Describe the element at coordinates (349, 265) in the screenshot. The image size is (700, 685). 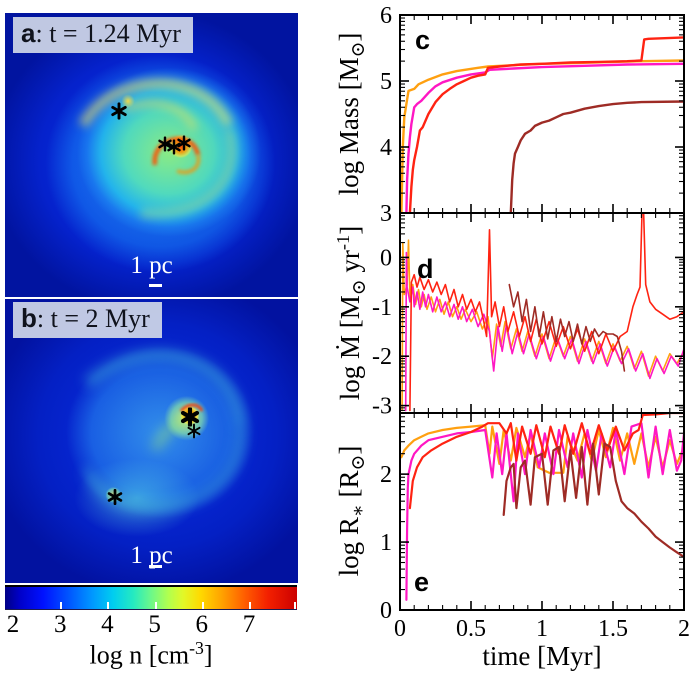
I see `ytitle-d-units: yr` at that location.